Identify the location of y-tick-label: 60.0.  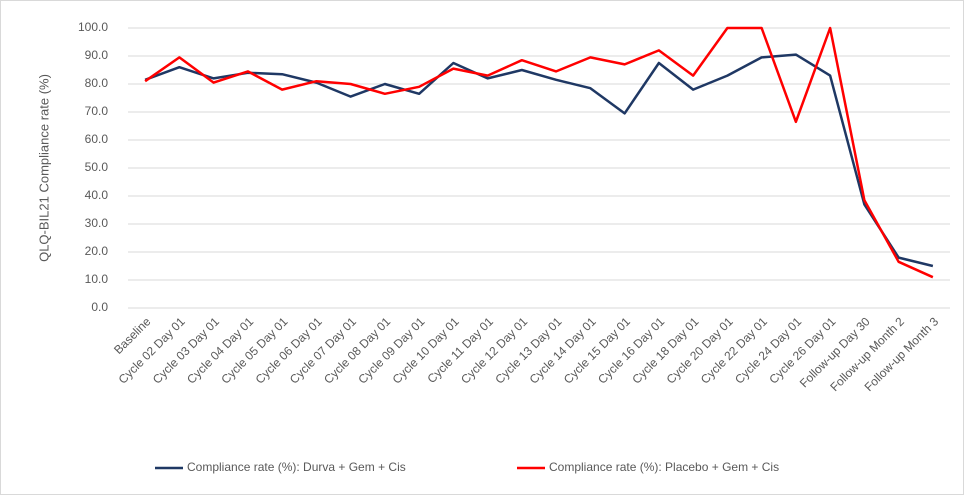
(97, 139).